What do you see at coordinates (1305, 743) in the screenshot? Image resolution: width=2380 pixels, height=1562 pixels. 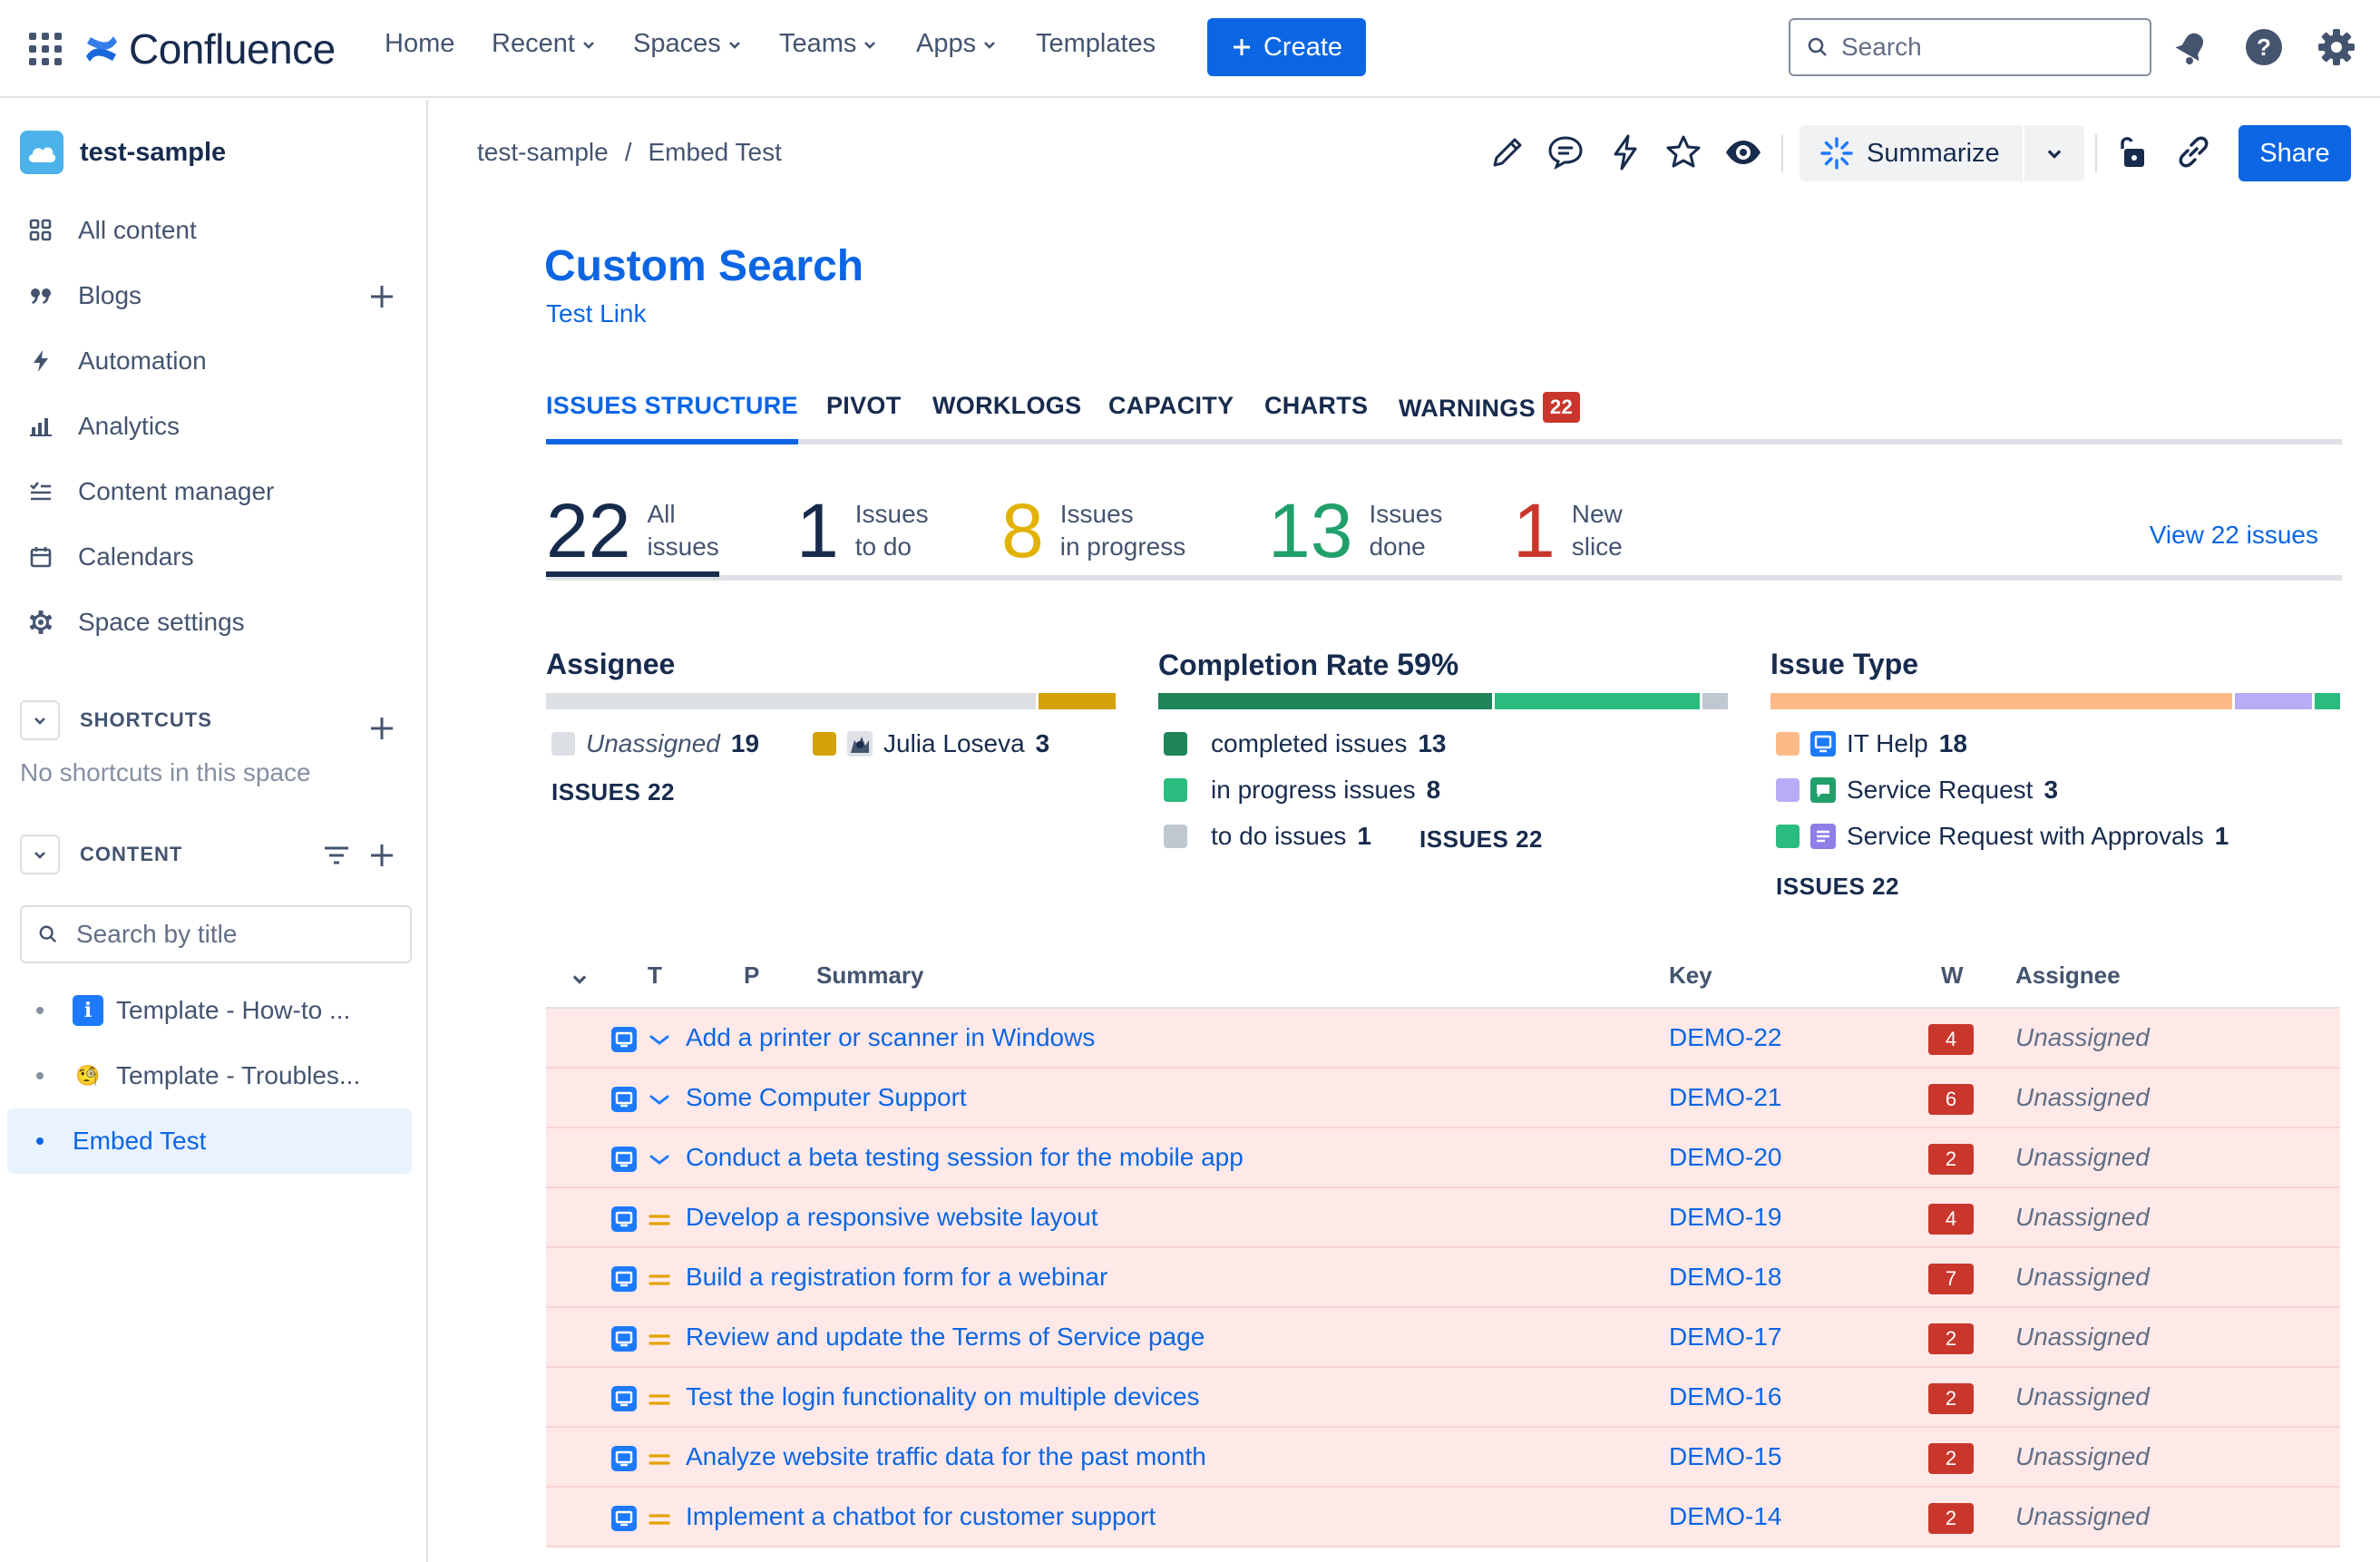 I see `legend-completed: completed issues 13` at bounding box center [1305, 743].